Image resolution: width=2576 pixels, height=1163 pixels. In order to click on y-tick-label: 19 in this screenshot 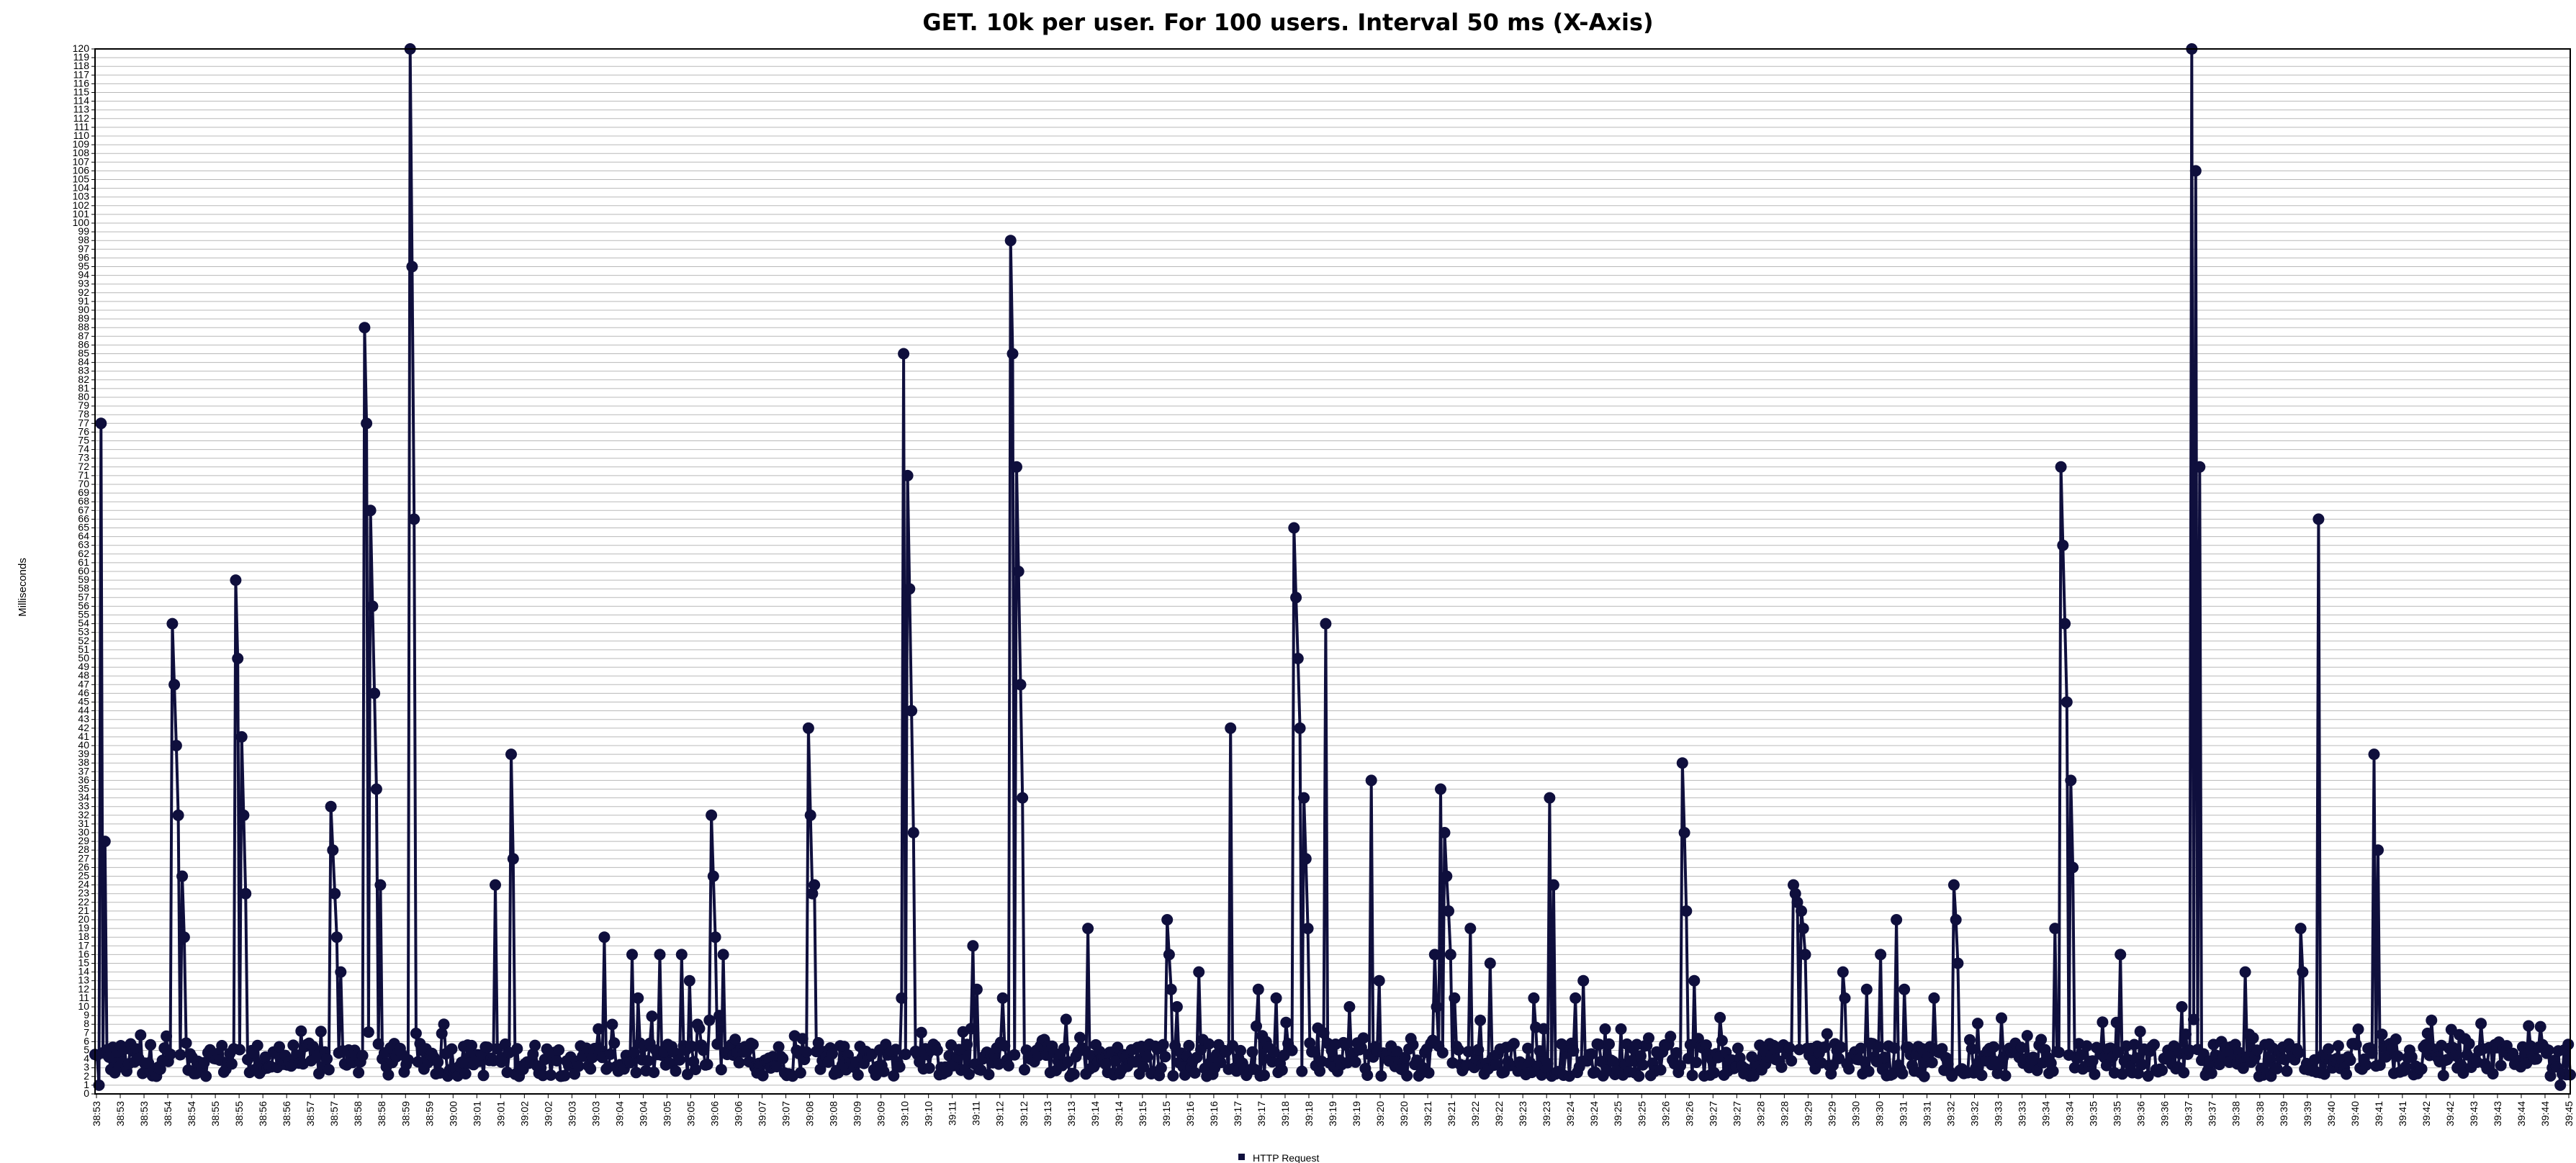, I will do `click(83, 928)`.